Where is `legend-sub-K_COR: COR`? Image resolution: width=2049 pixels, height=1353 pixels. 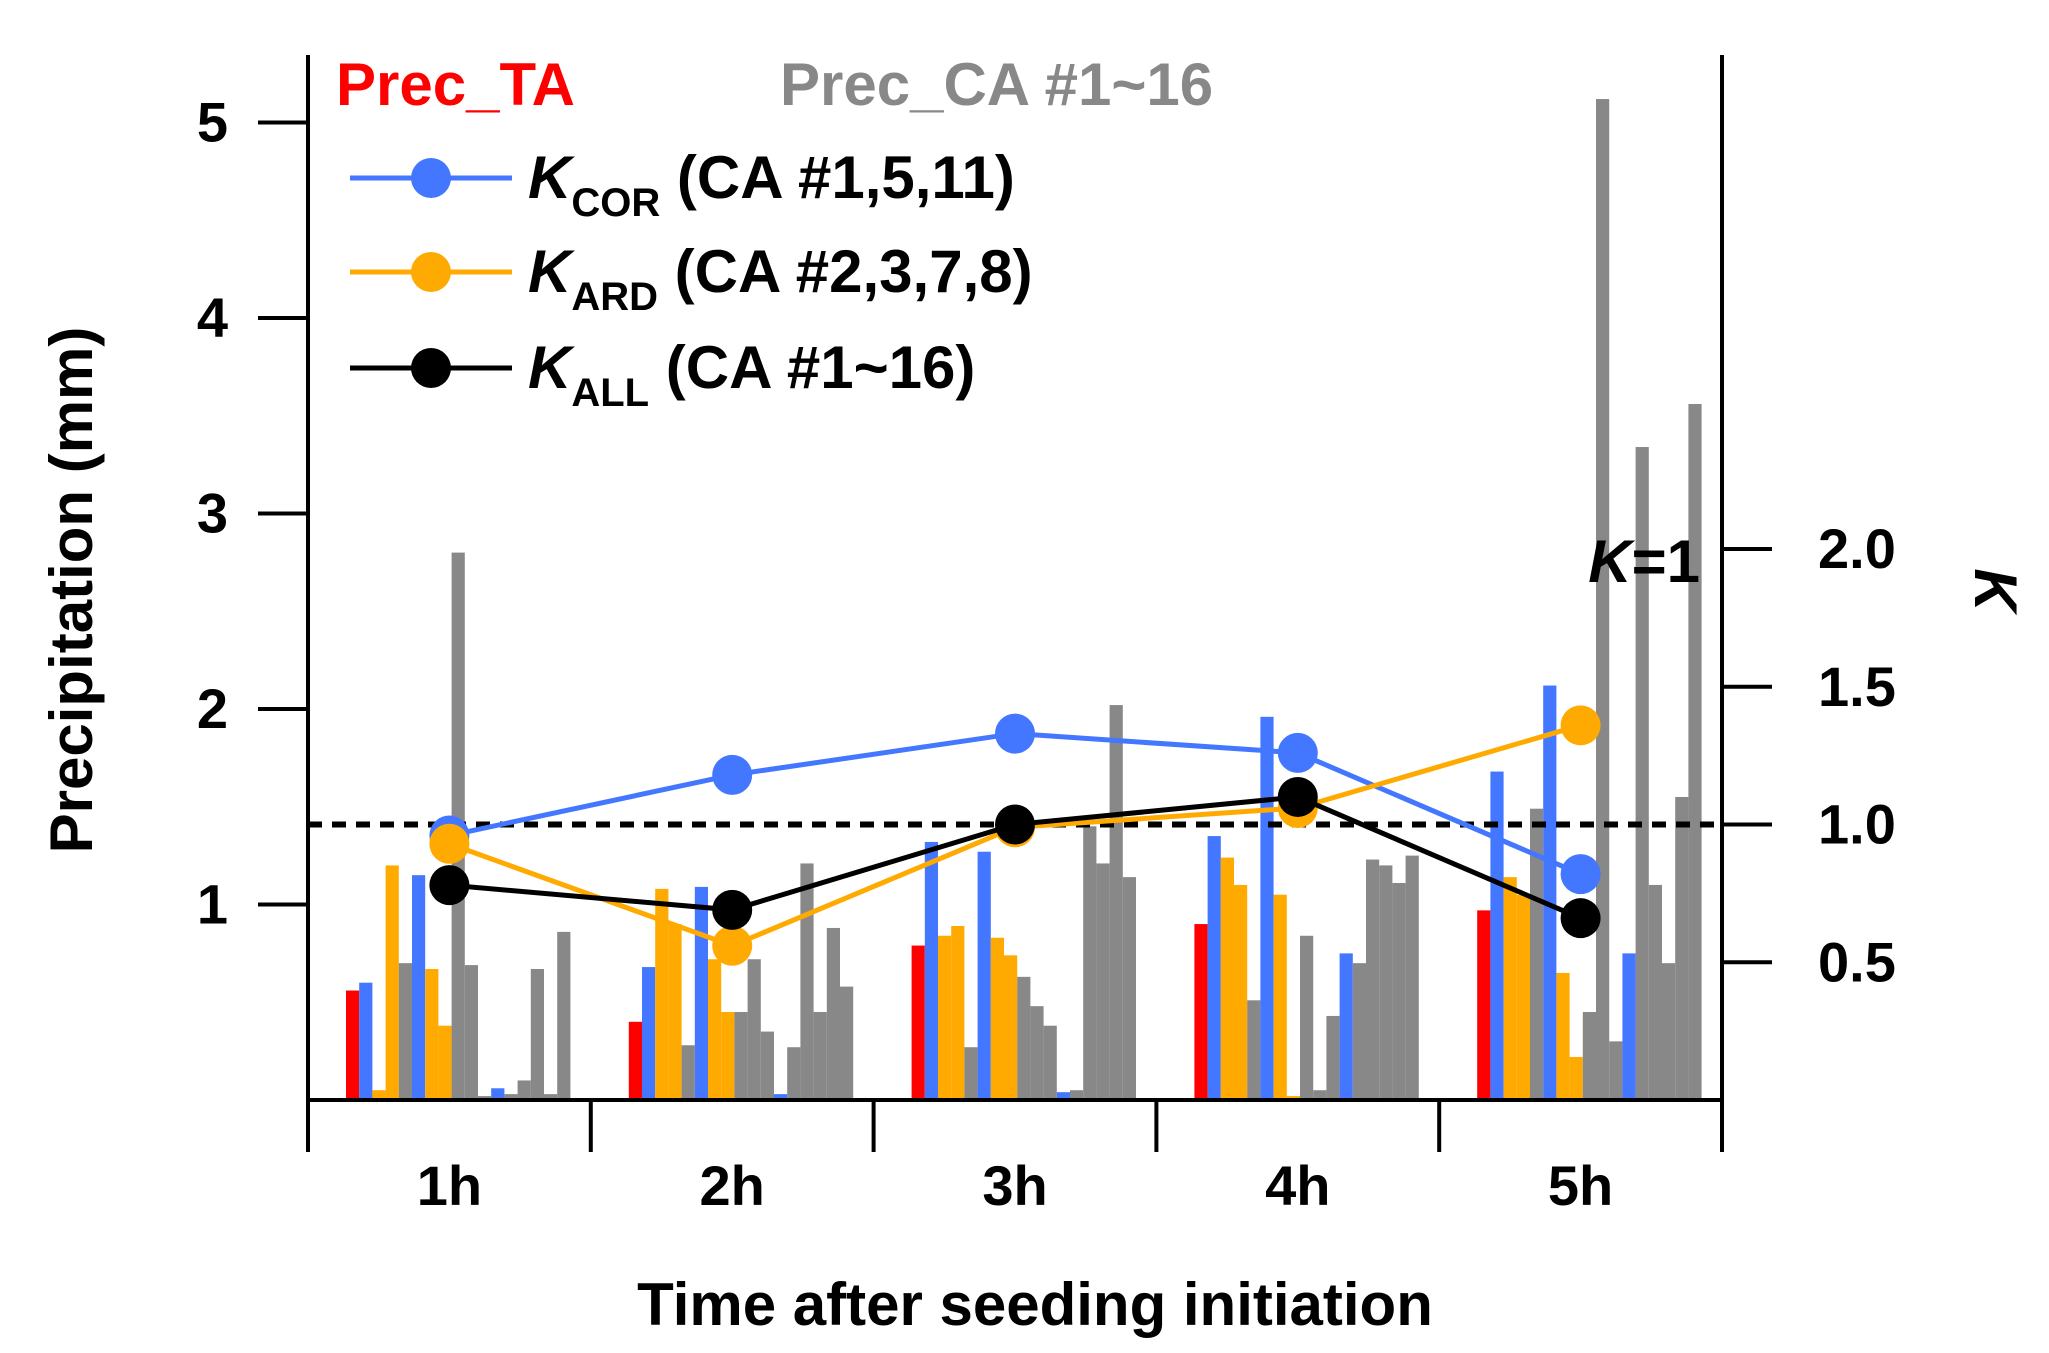 legend-sub-K_COR: COR is located at coordinates (615, 203).